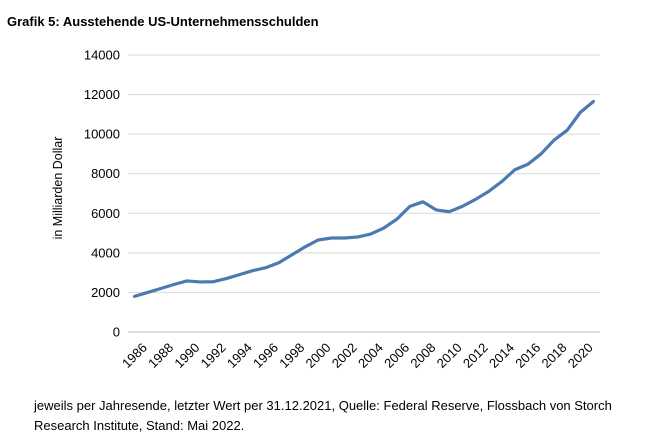 This screenshot has width=662, height=448. Describe the element at coordinates (213, 355) in the screenshot. I see `x-tick-label: 1992` at that location.